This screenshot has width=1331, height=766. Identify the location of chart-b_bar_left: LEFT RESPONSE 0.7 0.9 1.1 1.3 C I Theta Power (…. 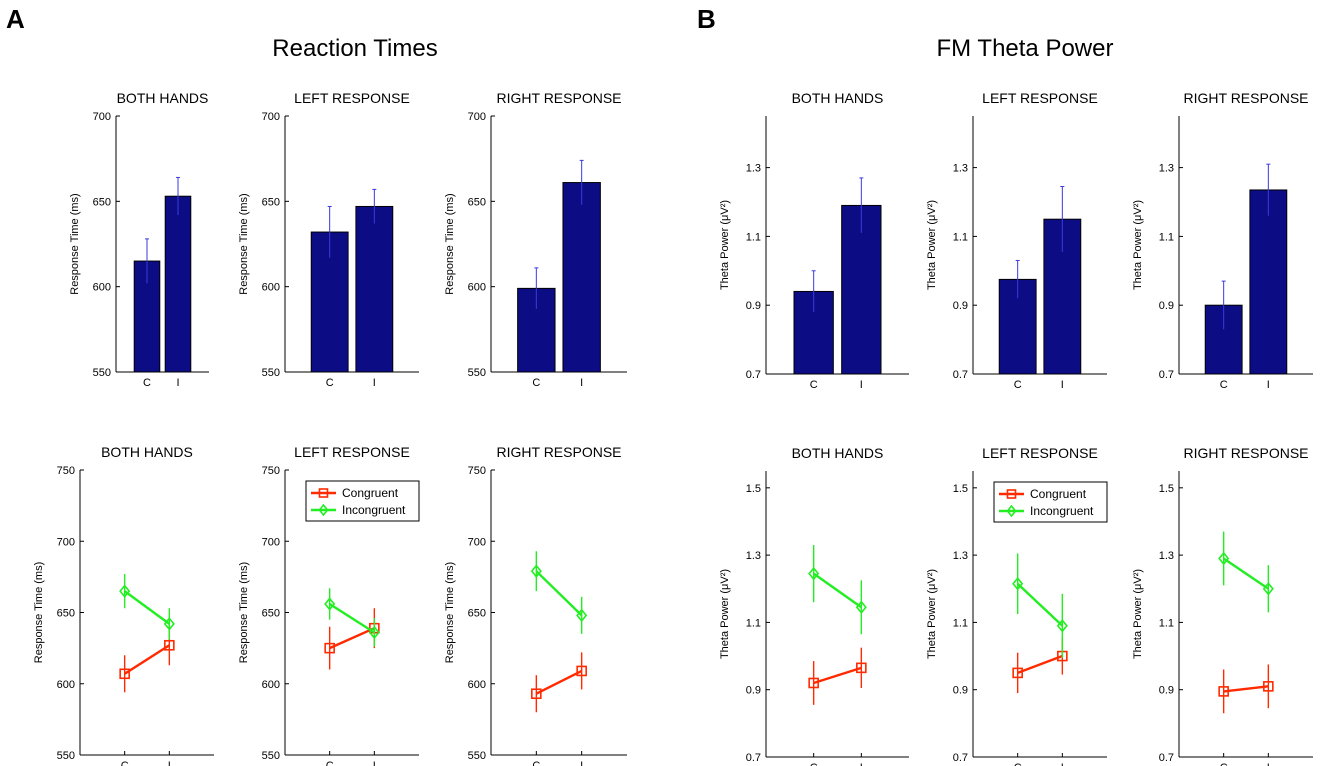
(1016, 240).